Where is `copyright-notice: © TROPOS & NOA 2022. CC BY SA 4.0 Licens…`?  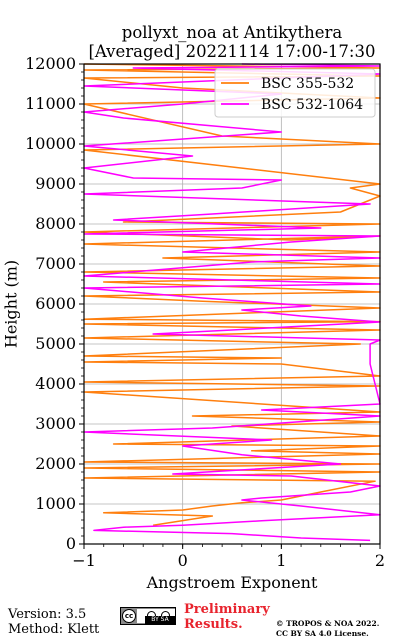 copyright-notice: © TROPOS & NOA 2022. CC BY SA 4.0 Licens… is located at coordinates (327, 629).